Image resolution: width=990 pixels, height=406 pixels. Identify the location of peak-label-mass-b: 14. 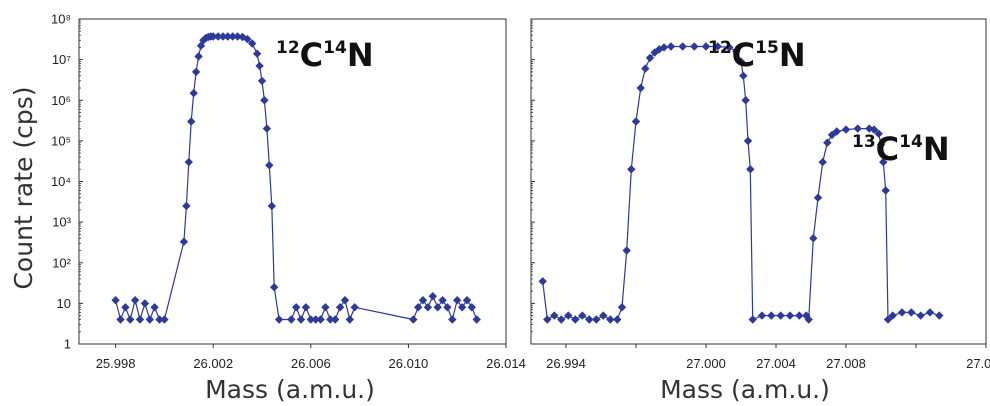
(335, 48).